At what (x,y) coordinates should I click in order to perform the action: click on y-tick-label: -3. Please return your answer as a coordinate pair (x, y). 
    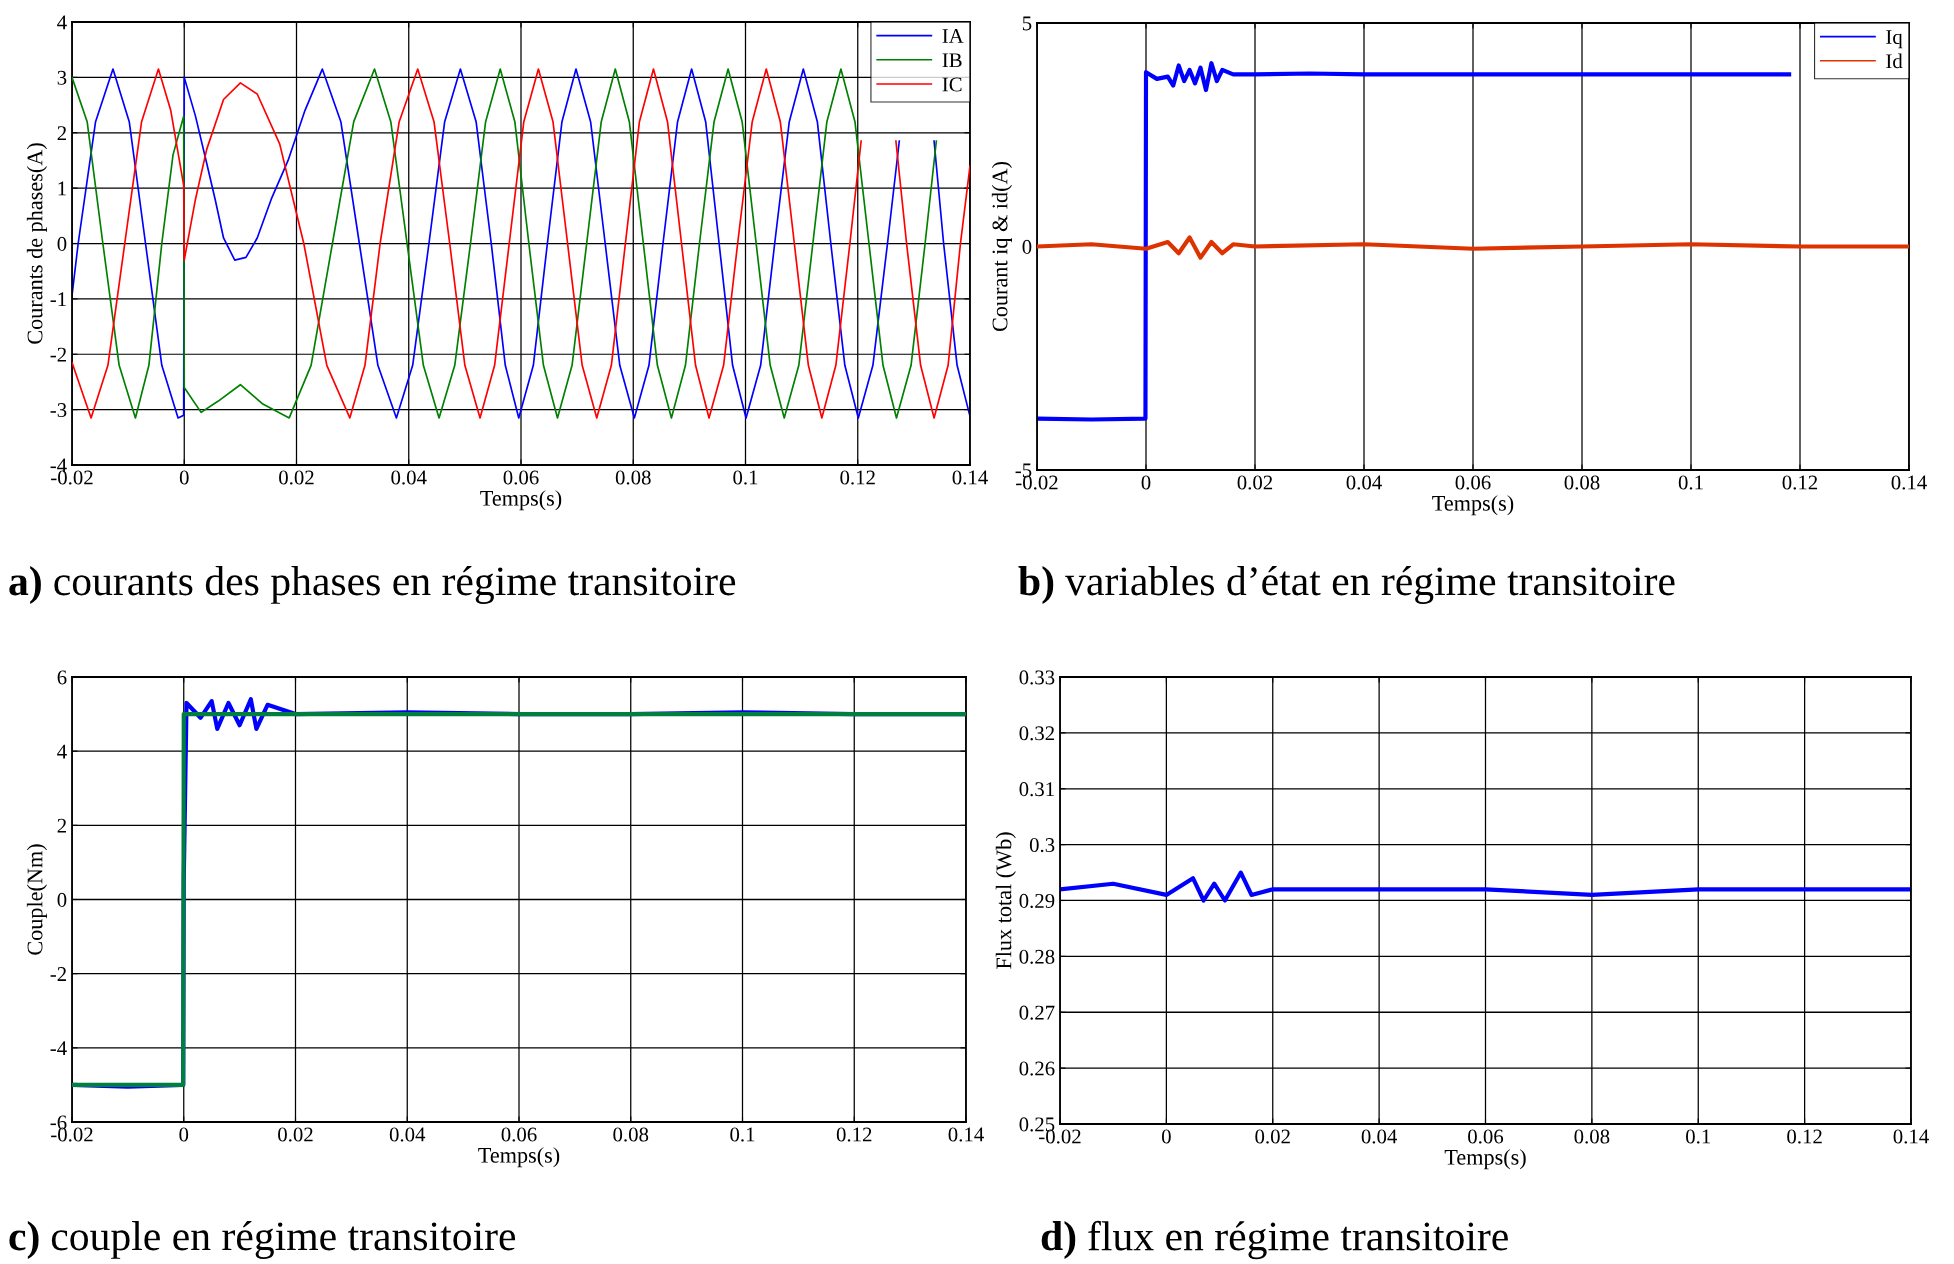
    Looking at the image, I should click on (58, 410).